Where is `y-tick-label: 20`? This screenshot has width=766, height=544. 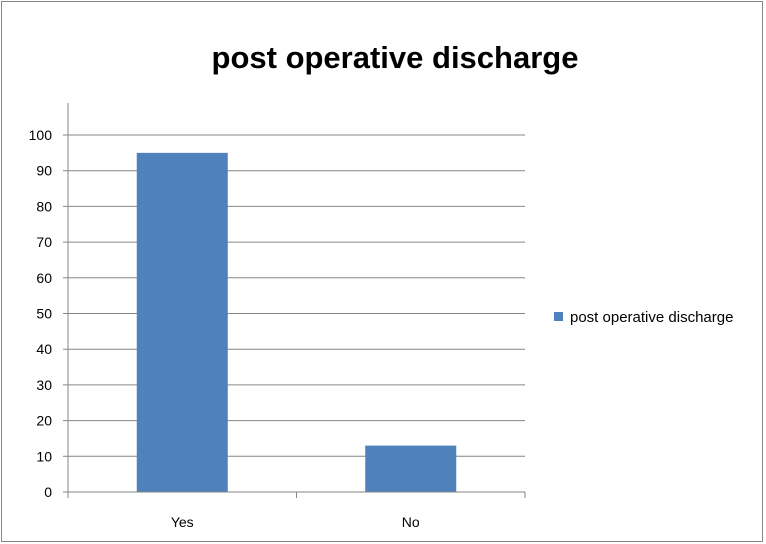 y-tick-label: 20 is located at coordinates (44, 421).